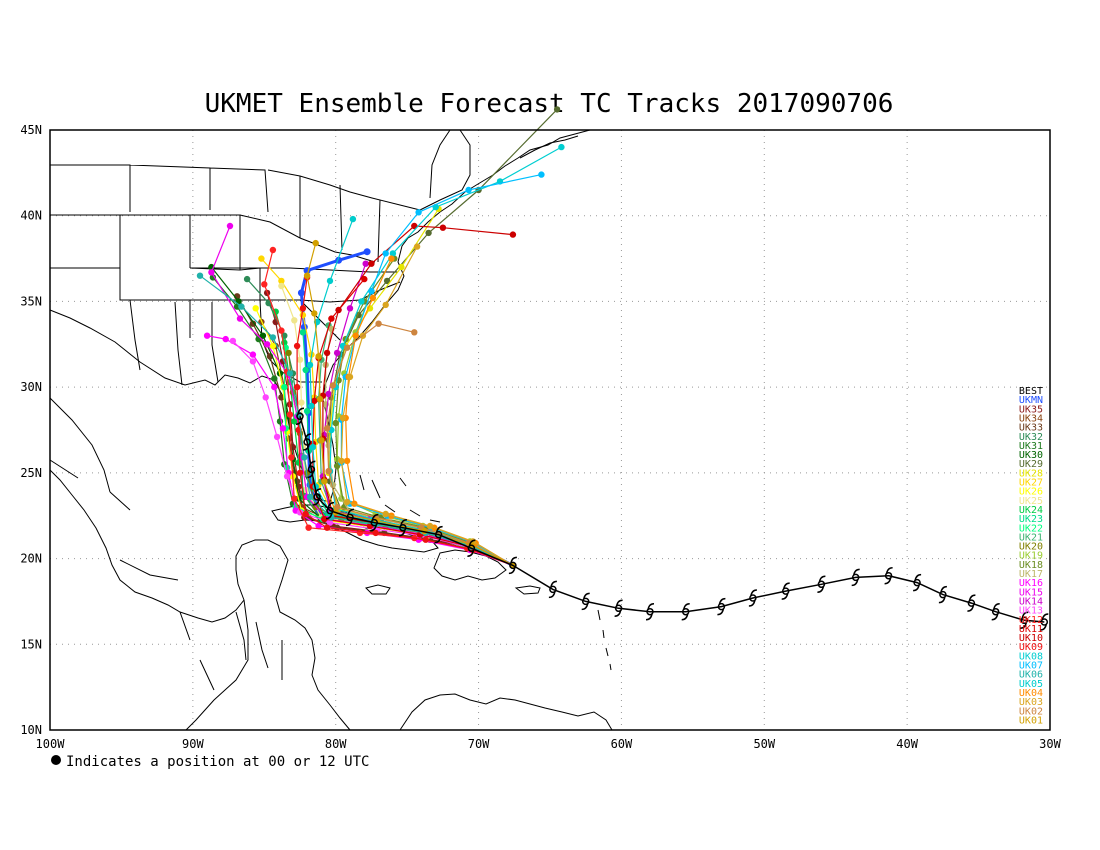 This screenshot has width=1100, height=850. I want to click on x-tick-label: 70W, so click(479, 744).